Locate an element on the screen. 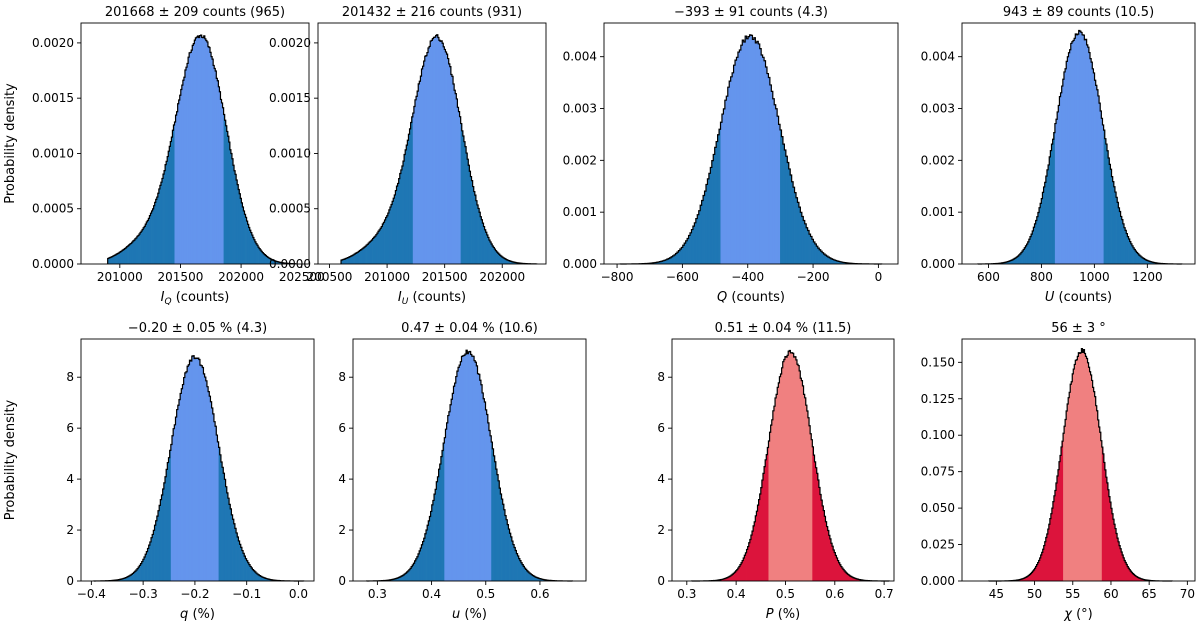 Image resolution: width=1200 pixels, height=628 pixels. y-tick-label: 2 is located at coordinates (70, 530).